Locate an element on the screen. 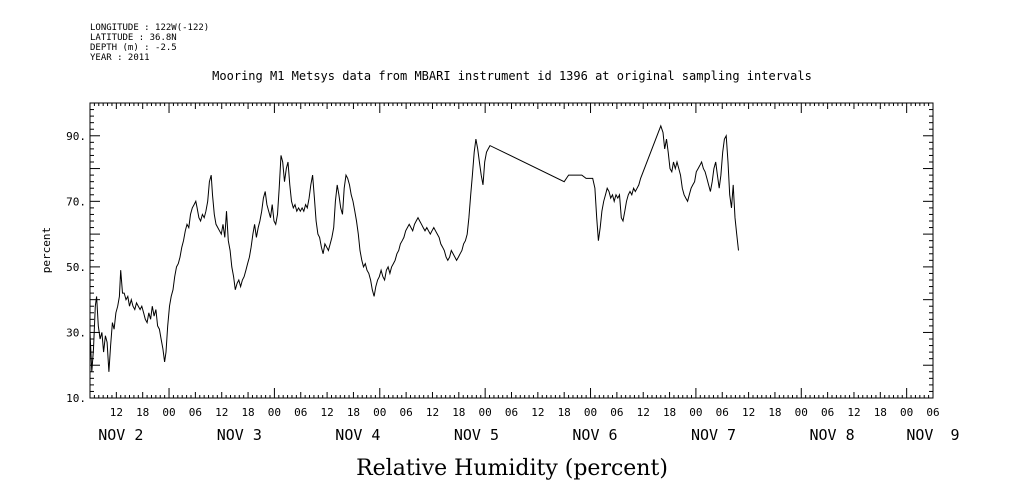  day-label: 9 is located at coordinates (954, 435).